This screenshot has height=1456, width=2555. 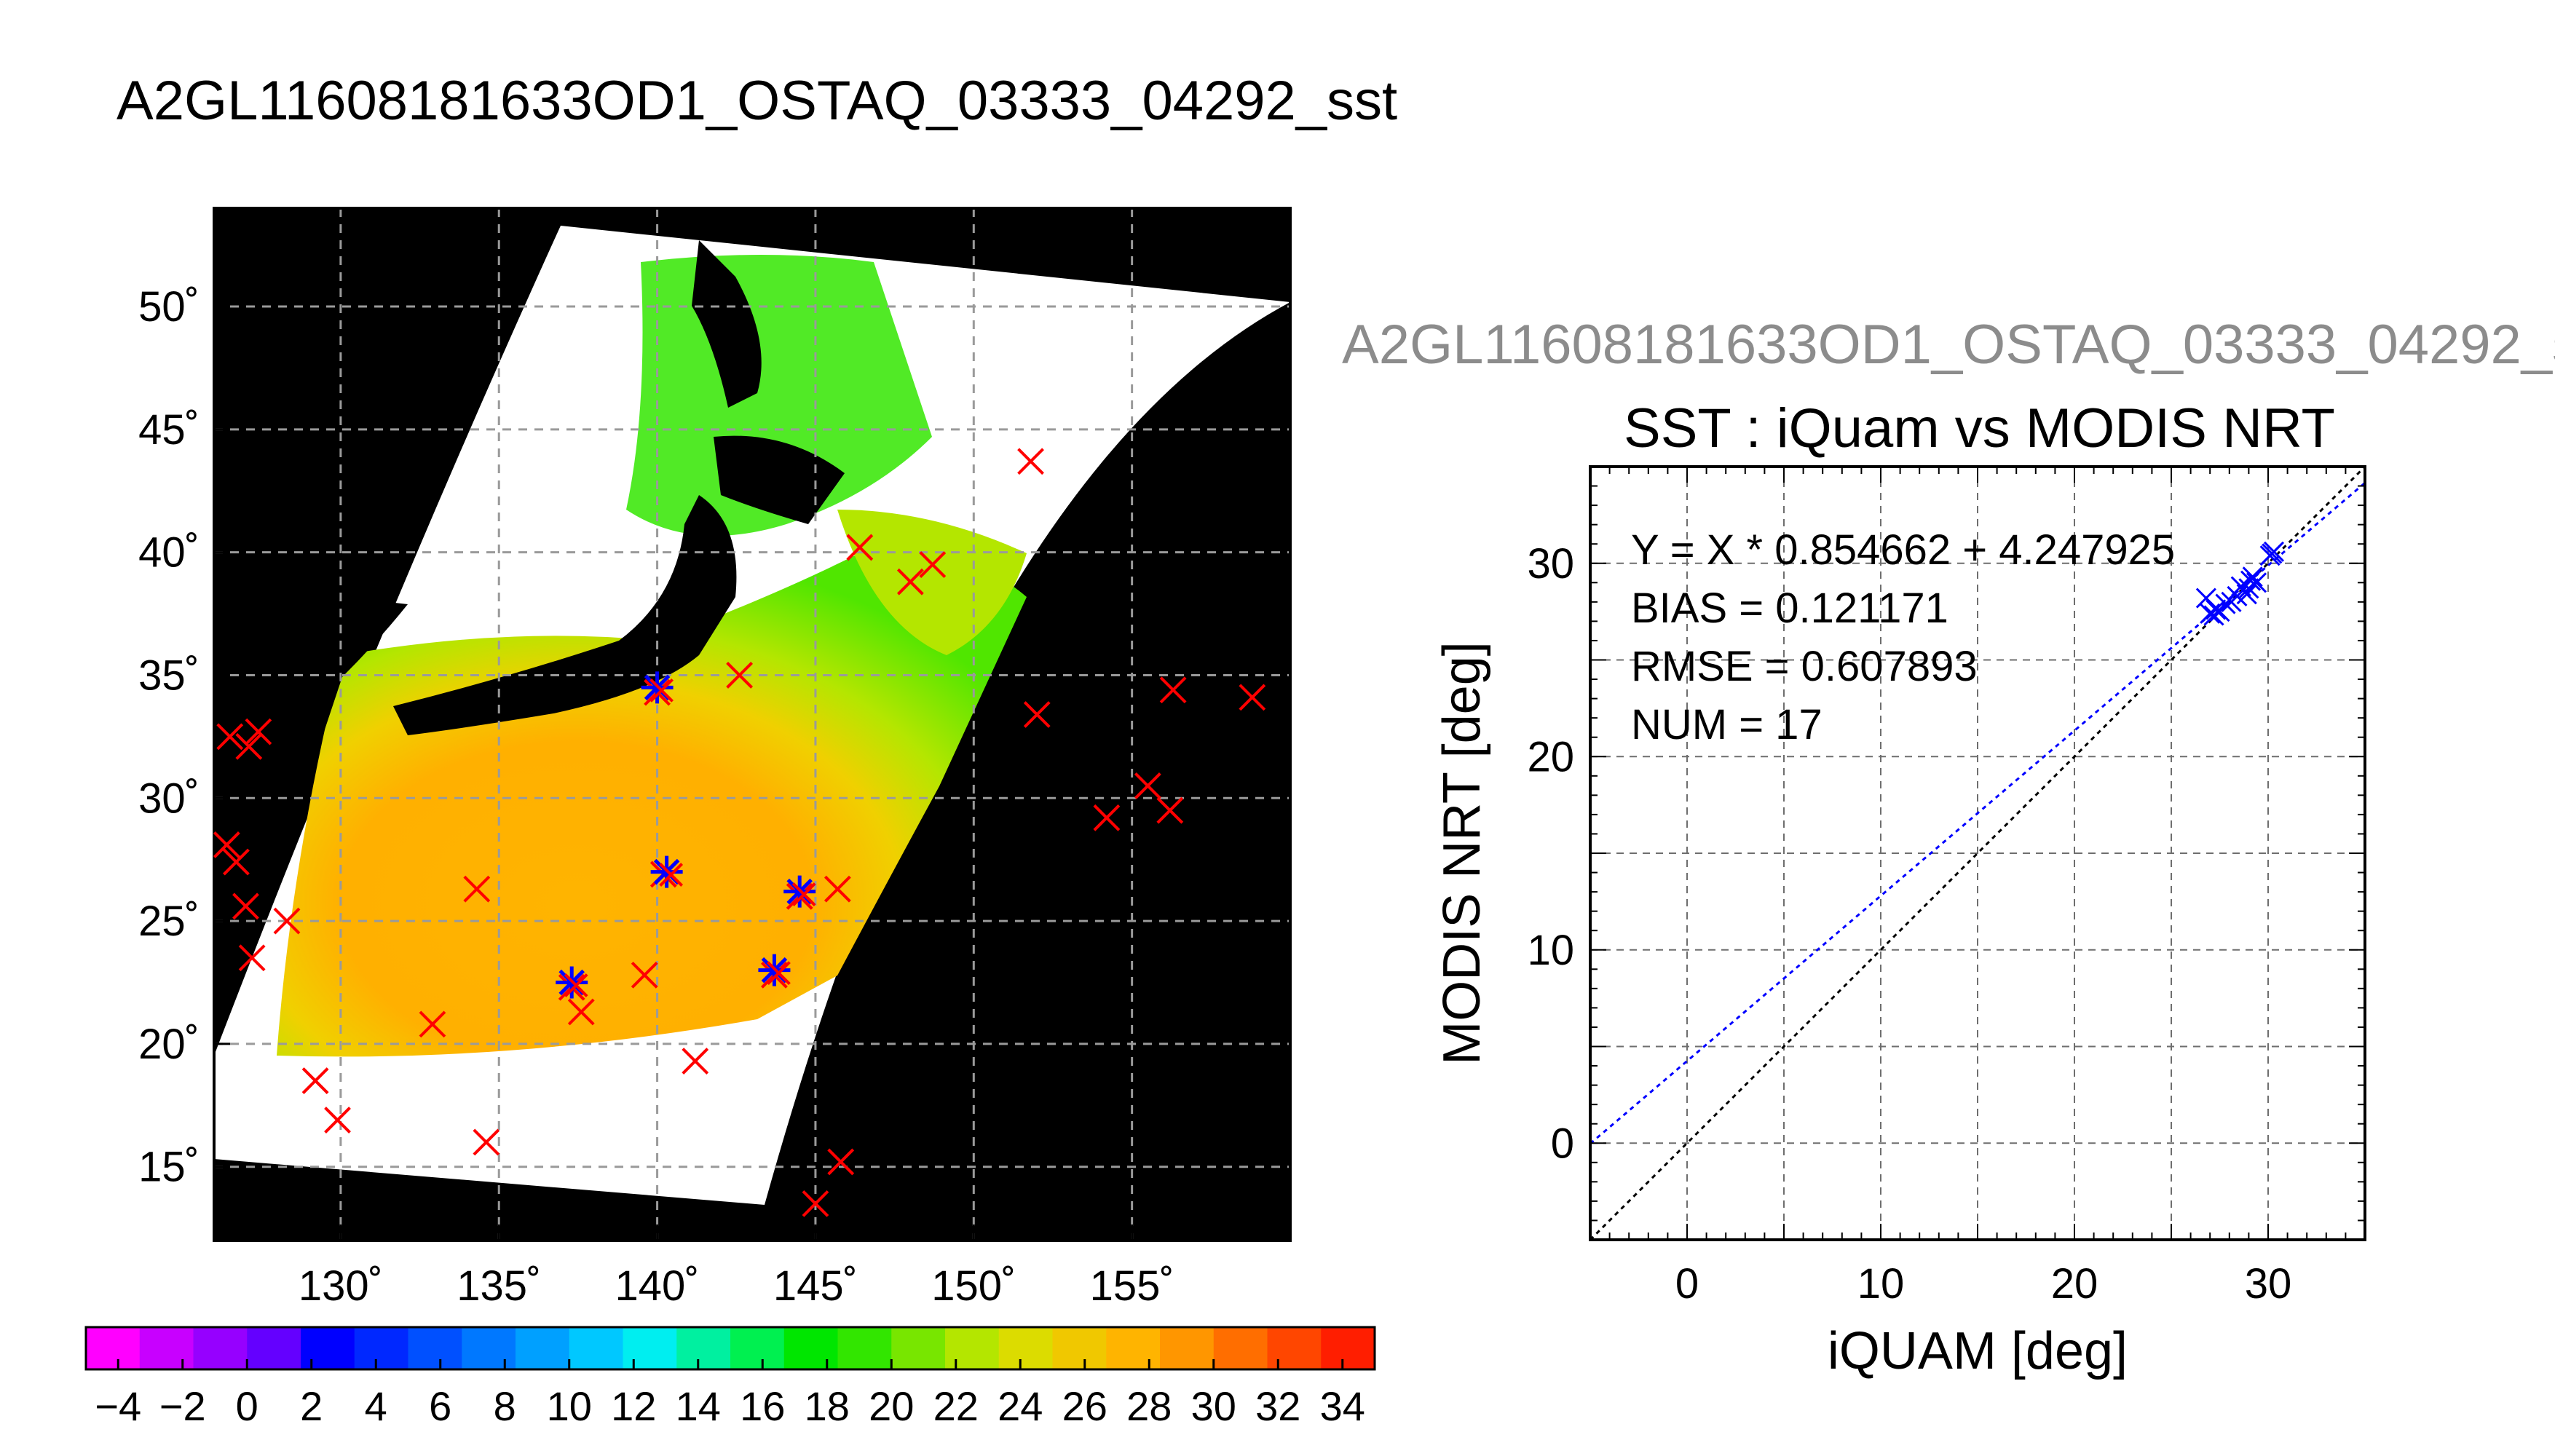 What do you see at coordinates (762, 1406) in the screenshot?
I see `colorbar-tick-label: 16` at bounding box center [762, 1406].